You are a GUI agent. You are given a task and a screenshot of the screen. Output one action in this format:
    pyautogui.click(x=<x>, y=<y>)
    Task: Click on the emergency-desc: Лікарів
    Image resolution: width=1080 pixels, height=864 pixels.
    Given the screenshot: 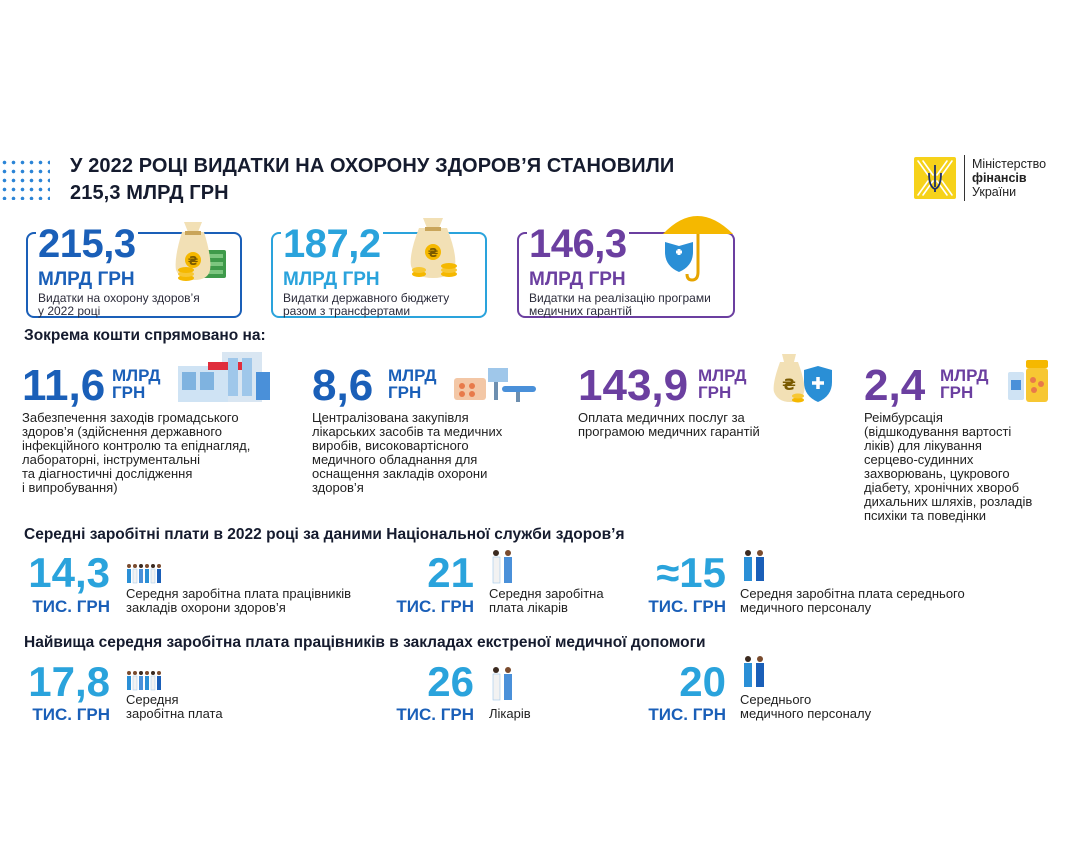 What is the action you would take?
    pyautogui.click(x=510, y=713)
    